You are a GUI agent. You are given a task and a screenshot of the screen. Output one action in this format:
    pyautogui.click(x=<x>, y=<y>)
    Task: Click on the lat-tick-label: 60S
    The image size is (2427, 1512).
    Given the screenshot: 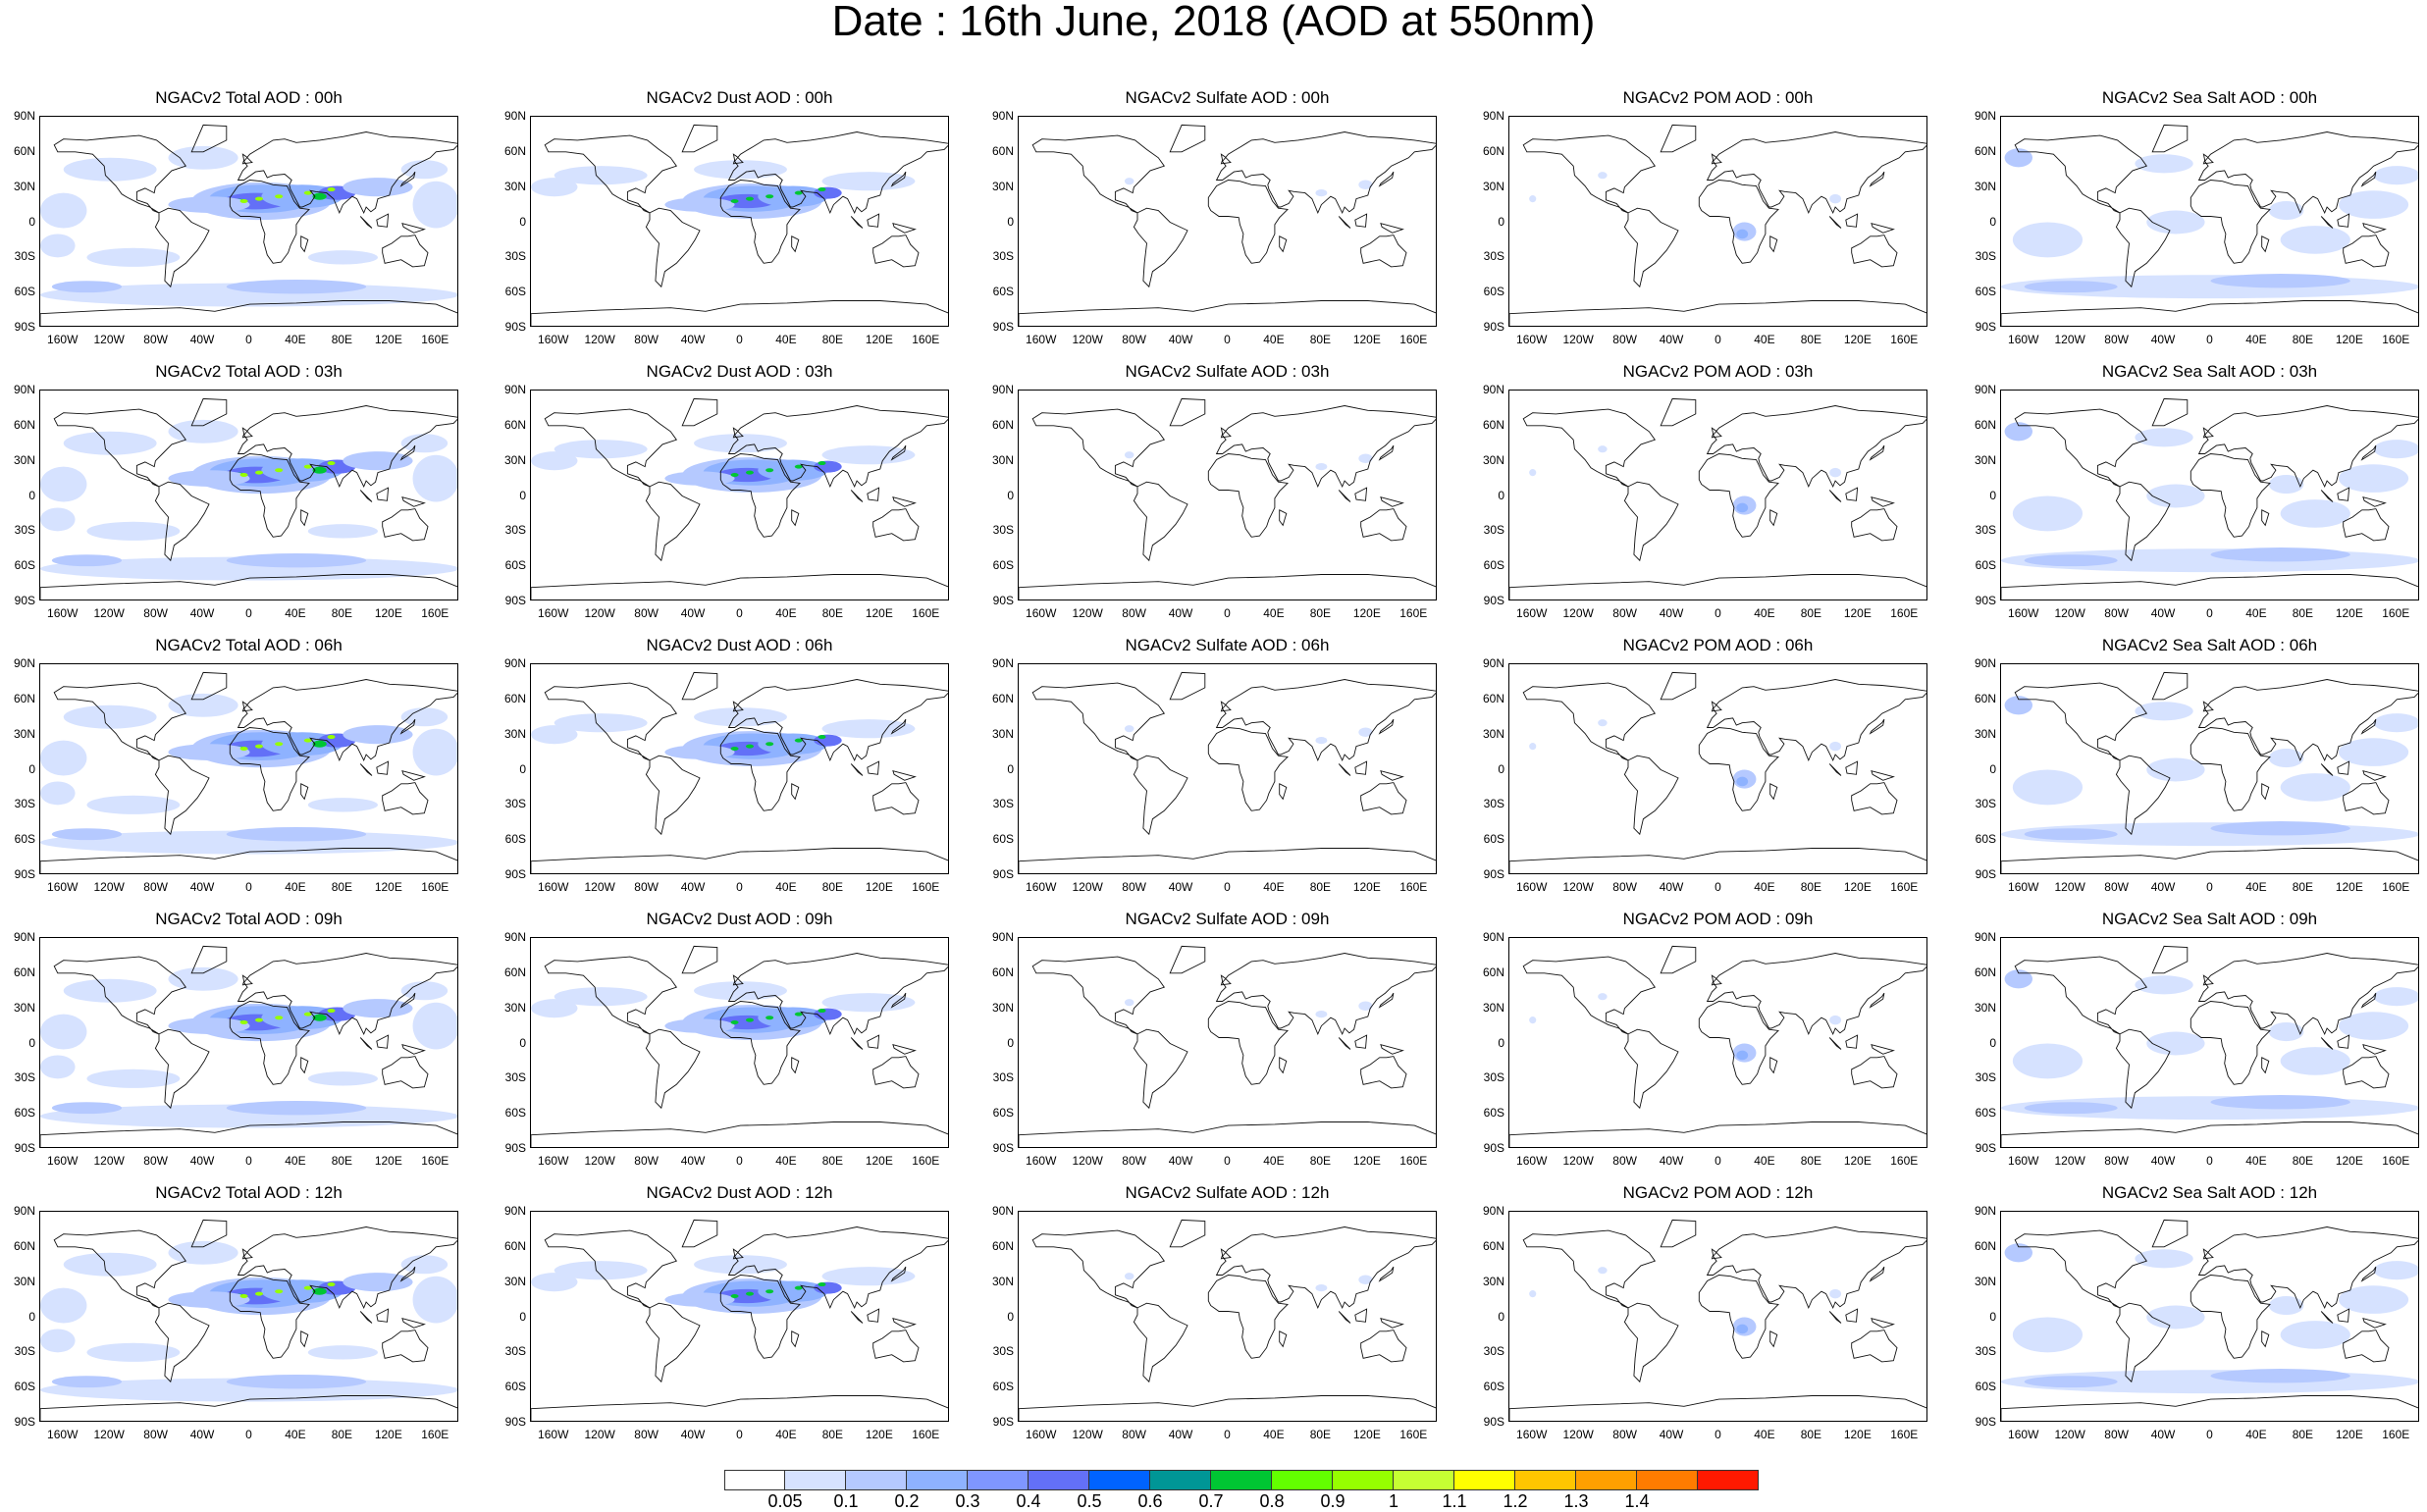 What is the action you would take?
    pyautogui.click(x=515, y=839)
    